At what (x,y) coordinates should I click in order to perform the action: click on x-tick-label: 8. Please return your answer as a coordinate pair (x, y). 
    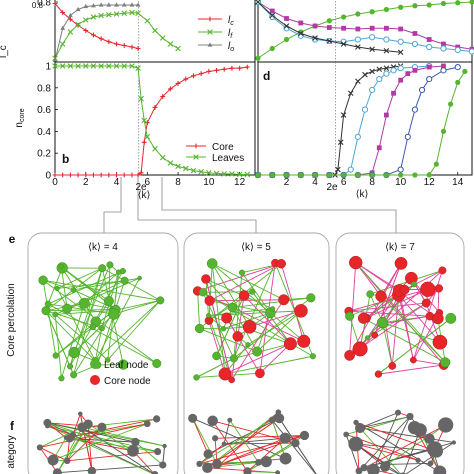
    Looking at the image, I should click on (178, 182).